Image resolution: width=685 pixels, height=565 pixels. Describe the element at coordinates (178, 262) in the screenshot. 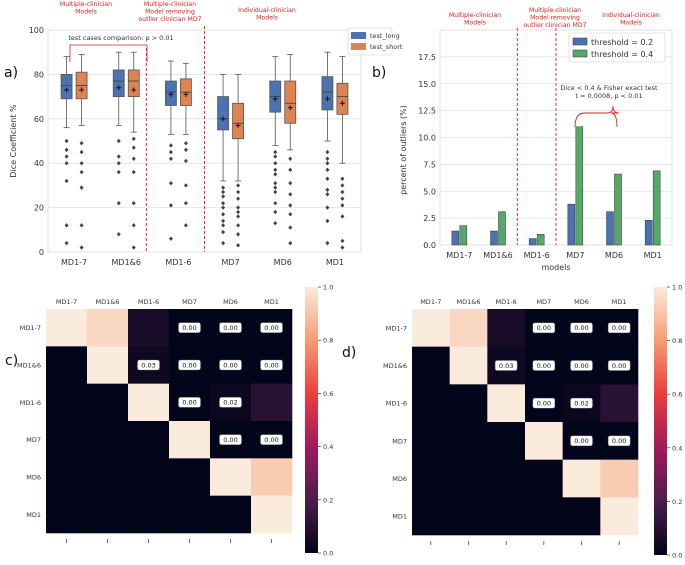

I see `chart-a-x-tick-label: MD1-6` at that location.